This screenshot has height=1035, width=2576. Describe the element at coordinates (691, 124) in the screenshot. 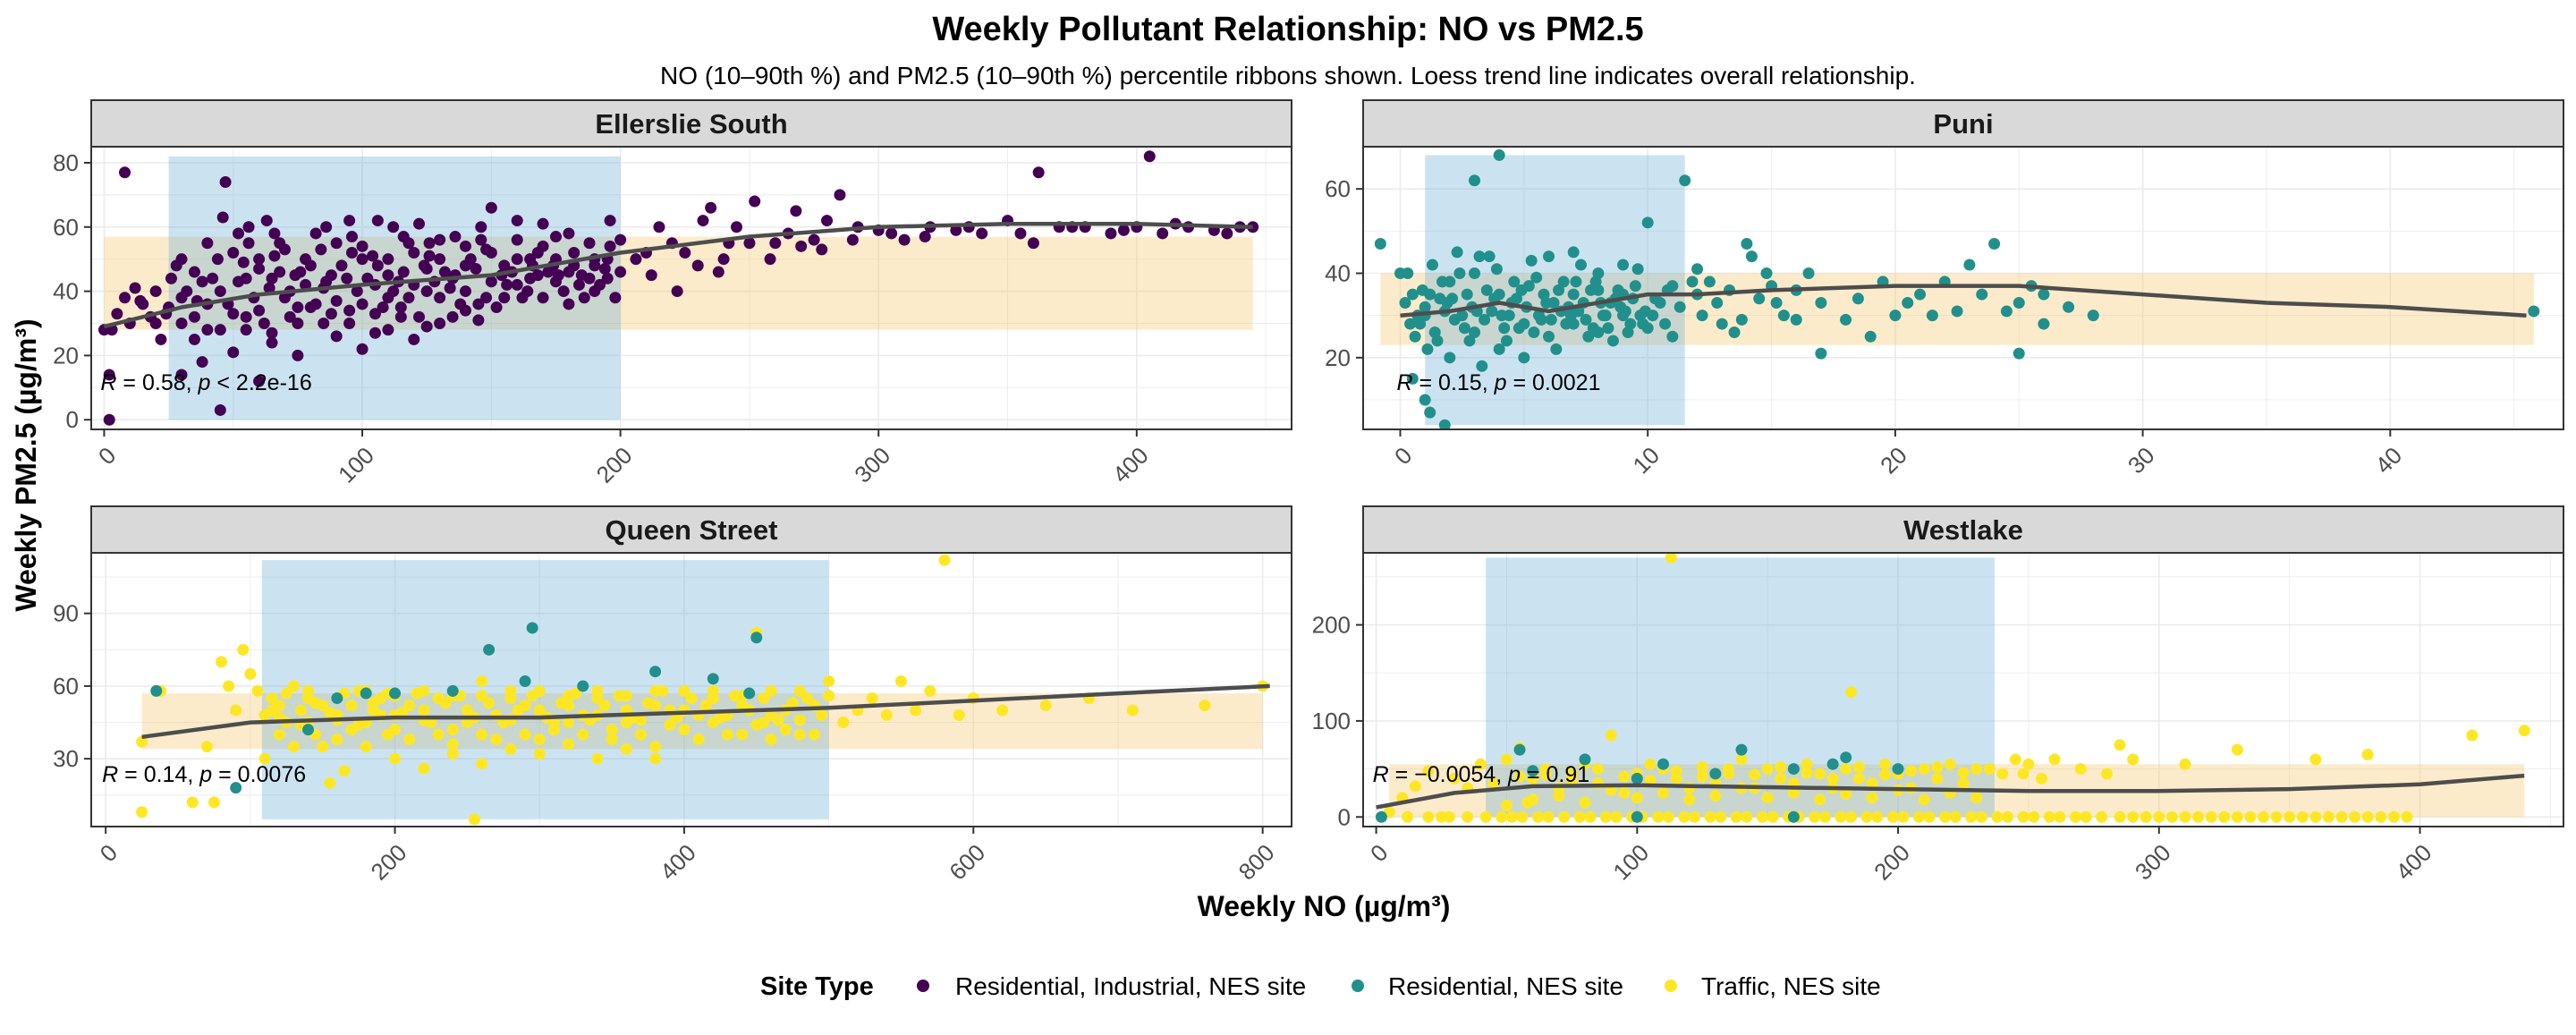

I see `facet-strip` at that location.